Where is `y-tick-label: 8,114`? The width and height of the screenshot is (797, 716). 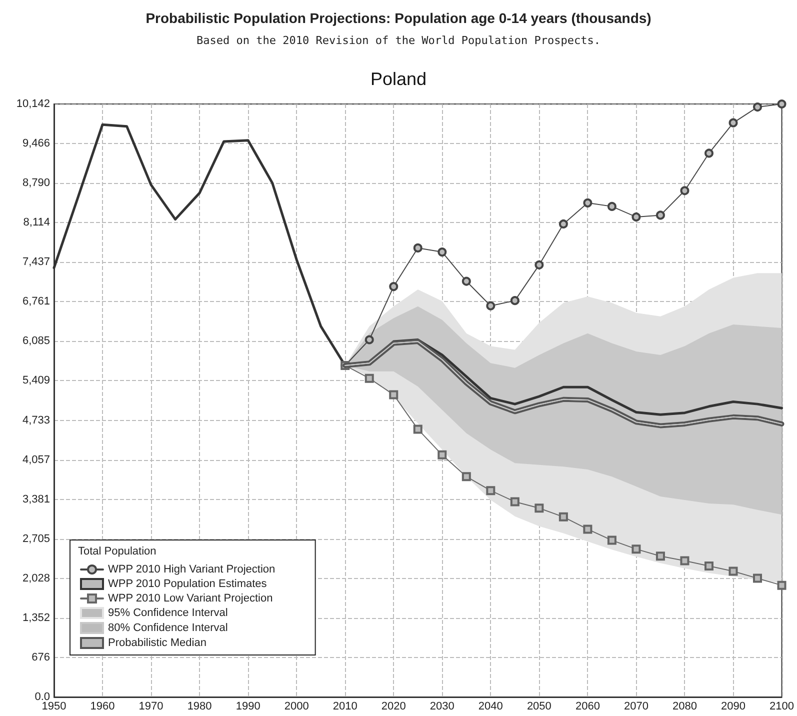
y-tick-label: 8,114 is located at coordinates (36, 222).